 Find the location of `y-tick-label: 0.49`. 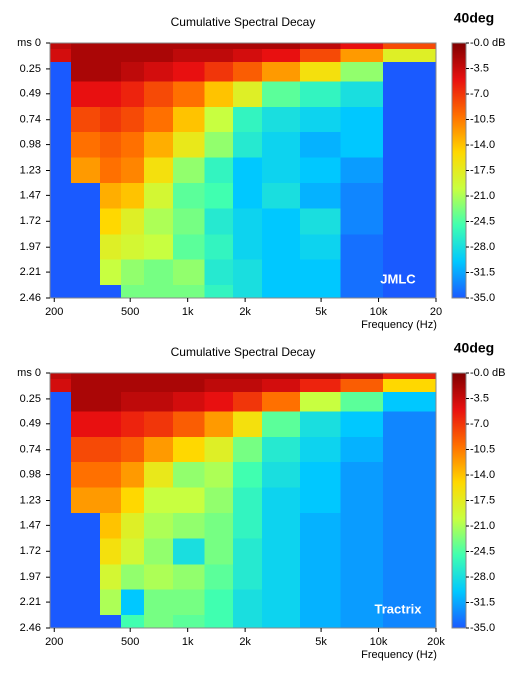

y-tick-label: 0.49 is located at coordinates (30, 424).